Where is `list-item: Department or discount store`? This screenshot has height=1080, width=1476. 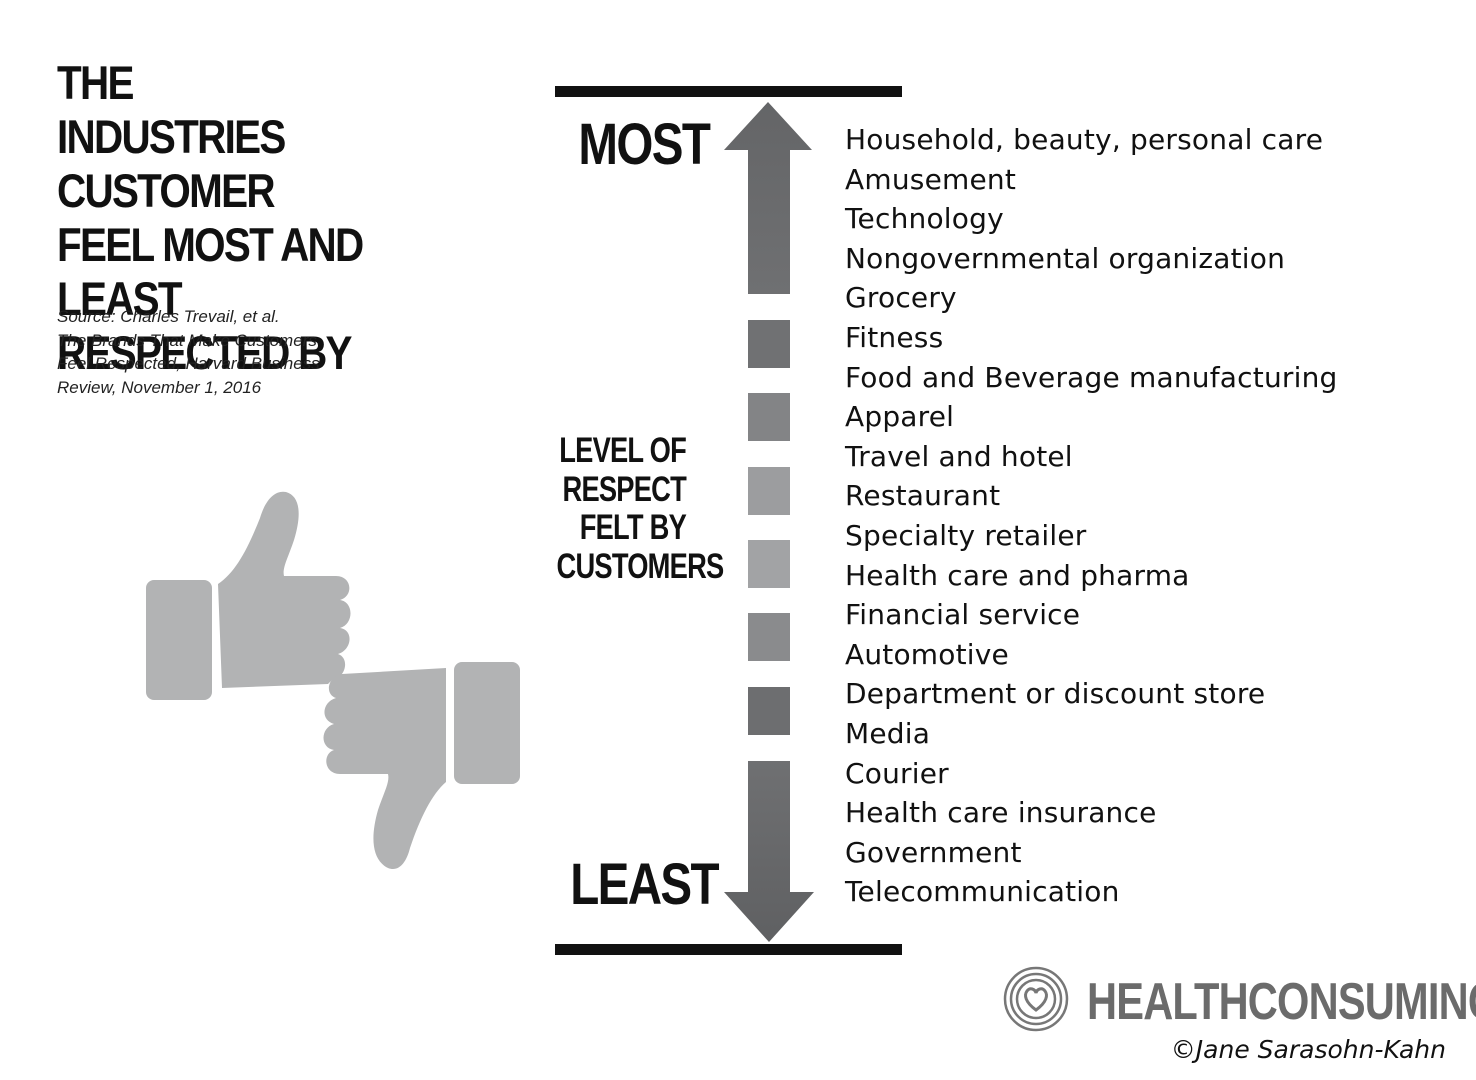 list-item: Department or discount store is located at coordinates (1055, 694).